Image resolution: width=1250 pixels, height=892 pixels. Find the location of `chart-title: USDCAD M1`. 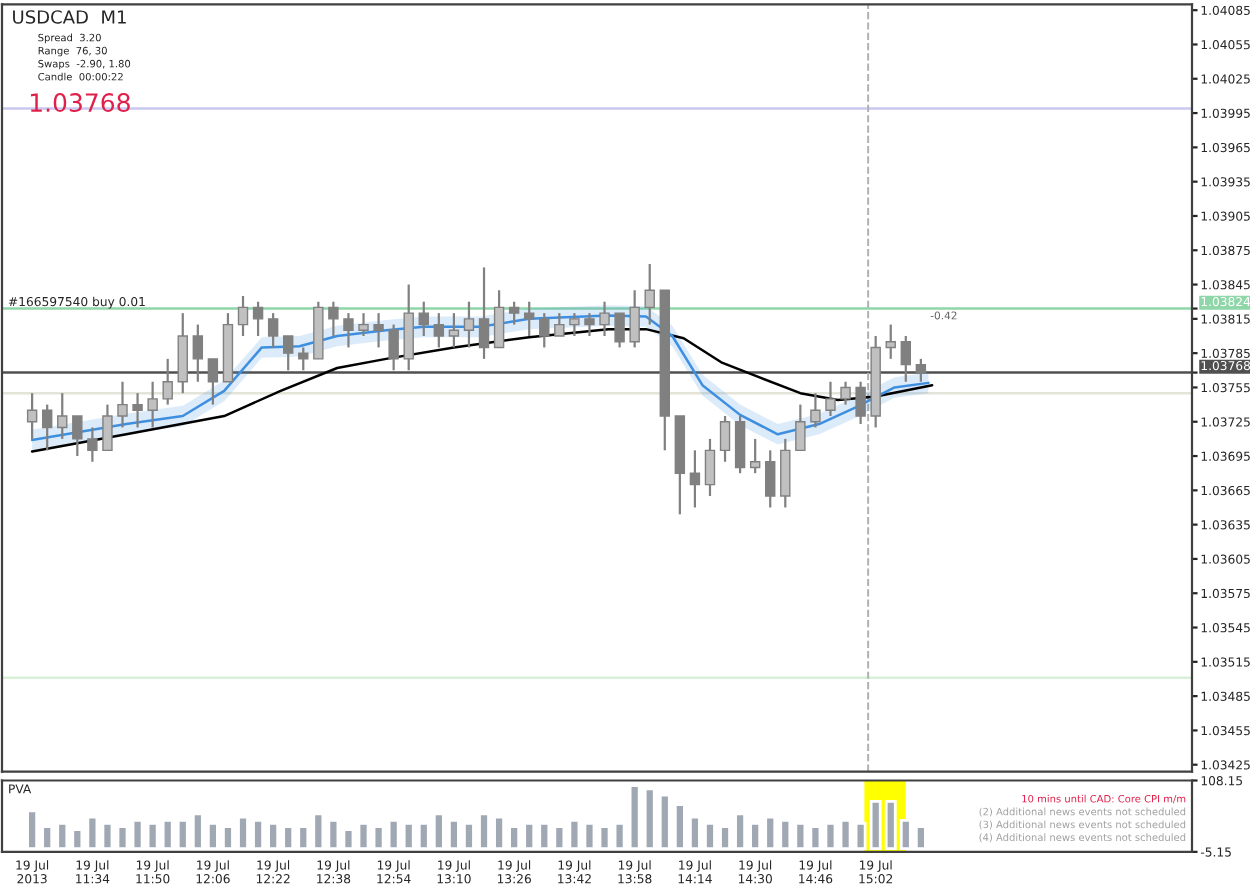

chart-title: USDCAD M1 is located at coordinates (69, 17).